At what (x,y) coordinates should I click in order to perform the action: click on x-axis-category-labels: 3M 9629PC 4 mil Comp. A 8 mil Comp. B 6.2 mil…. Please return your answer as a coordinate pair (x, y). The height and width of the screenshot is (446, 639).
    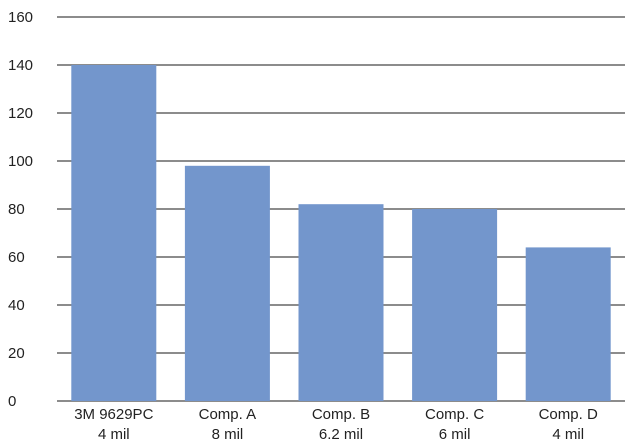
    Looking at the image, I should click on (336, 424).